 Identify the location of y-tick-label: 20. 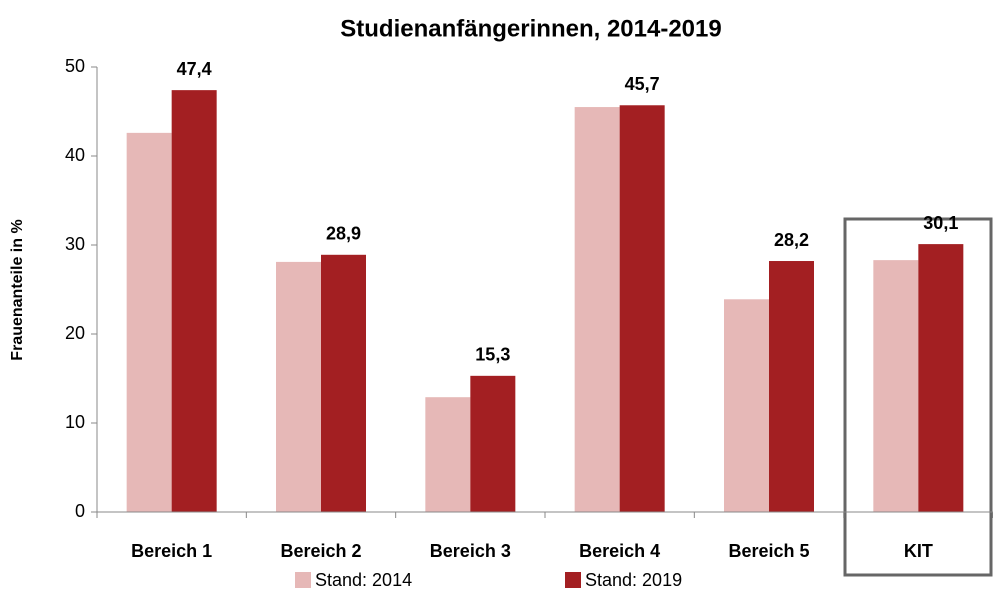
(75, 333).